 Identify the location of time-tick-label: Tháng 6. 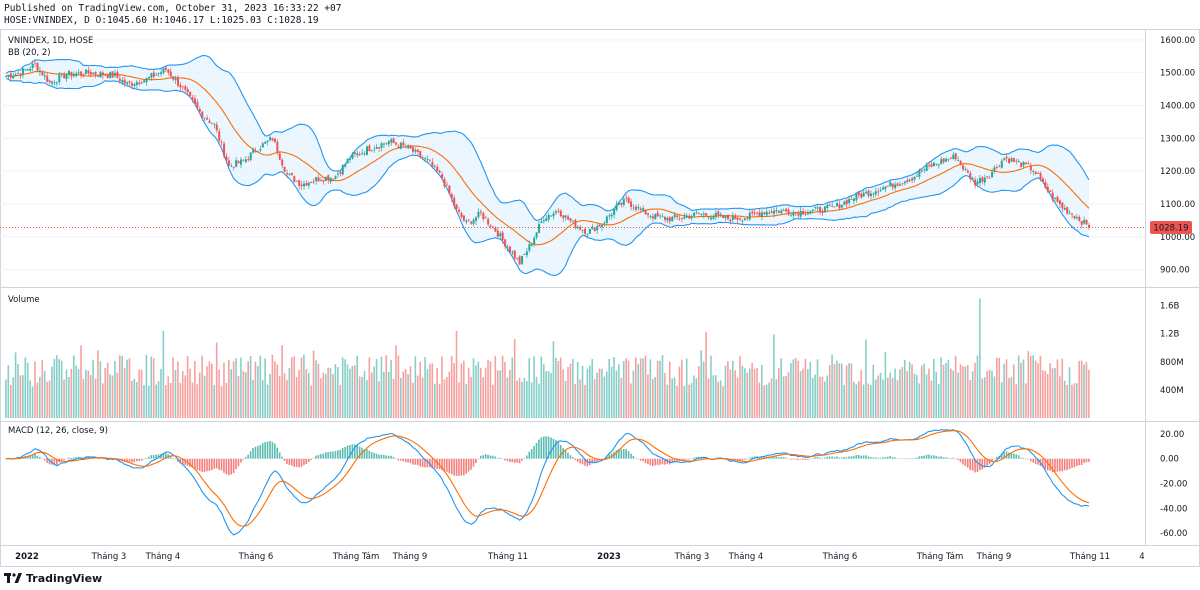
(840, 557).